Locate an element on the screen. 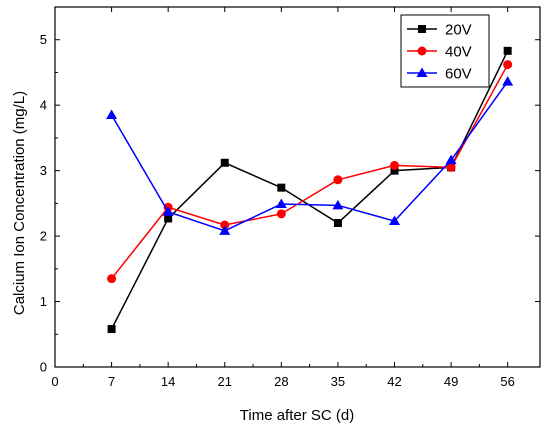 Image resolution: width=550 pixels, height=434 pixels. x-tick-label: 42 is located at coordinates (394, 381).